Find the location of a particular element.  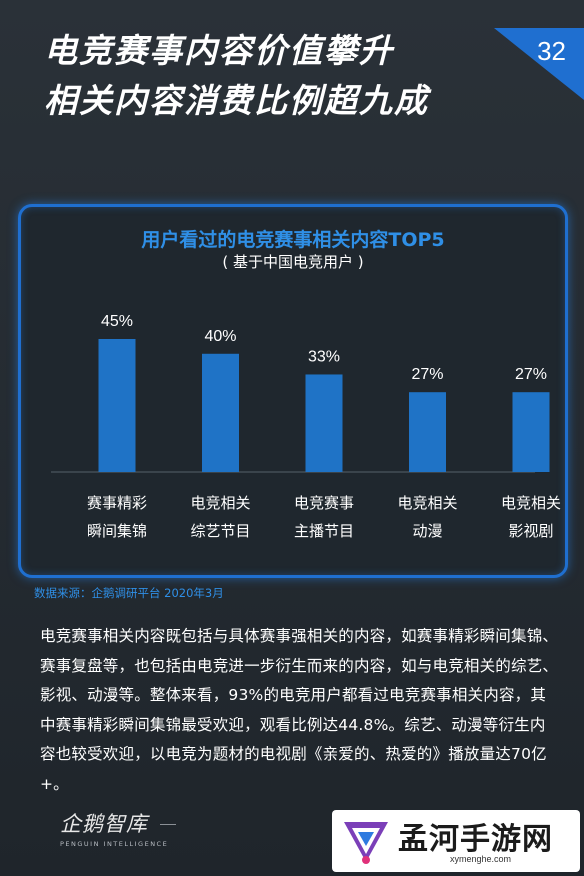

category-label: 影视剧 is located at coordinates (530, 531).